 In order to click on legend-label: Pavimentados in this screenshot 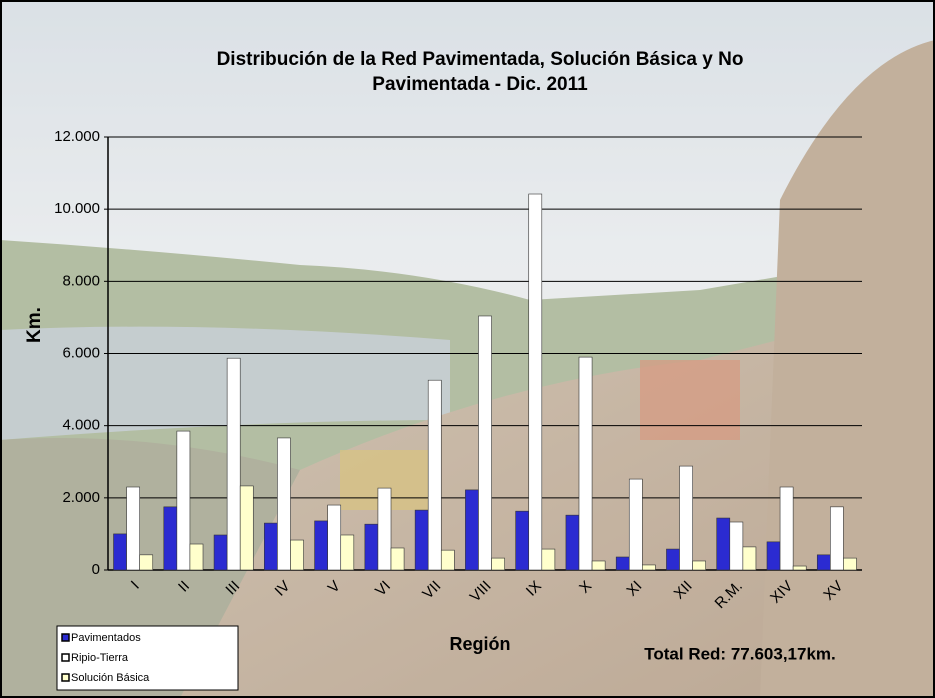, I will do `click(106, 638)`.